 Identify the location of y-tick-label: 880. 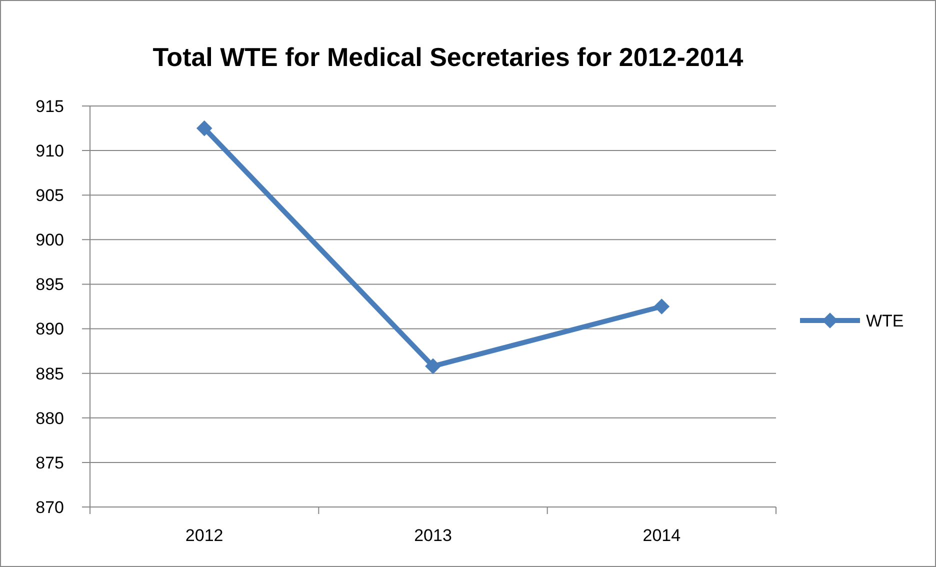
(50, 418).